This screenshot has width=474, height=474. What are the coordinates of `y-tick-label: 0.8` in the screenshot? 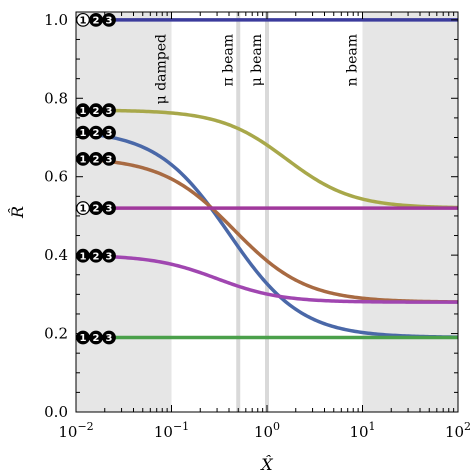 It's located at (56, 98).